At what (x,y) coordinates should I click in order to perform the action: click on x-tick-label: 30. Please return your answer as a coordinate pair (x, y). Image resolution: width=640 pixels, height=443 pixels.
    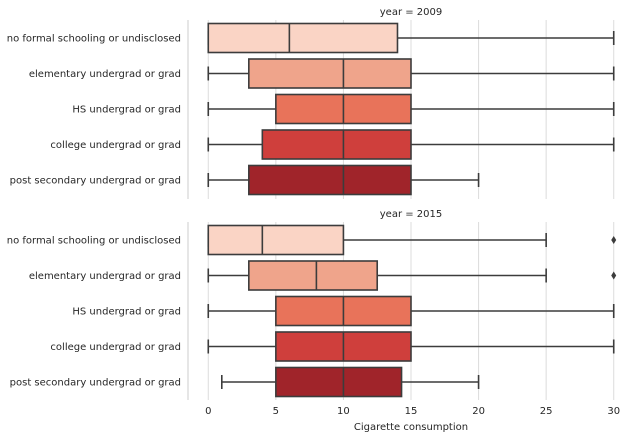
    Looking at the image, I should click on (613, 411).